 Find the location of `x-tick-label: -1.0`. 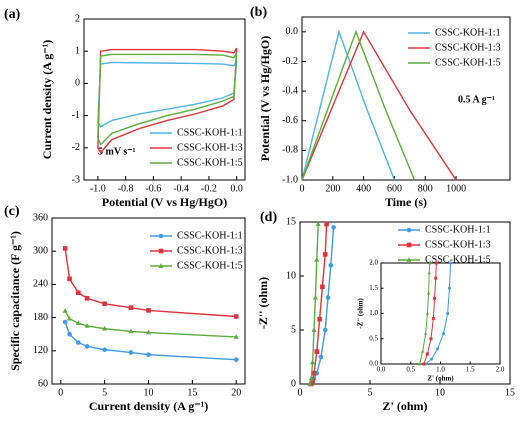

x-tick-label: -1.0 is located at coordinates (98, 188).